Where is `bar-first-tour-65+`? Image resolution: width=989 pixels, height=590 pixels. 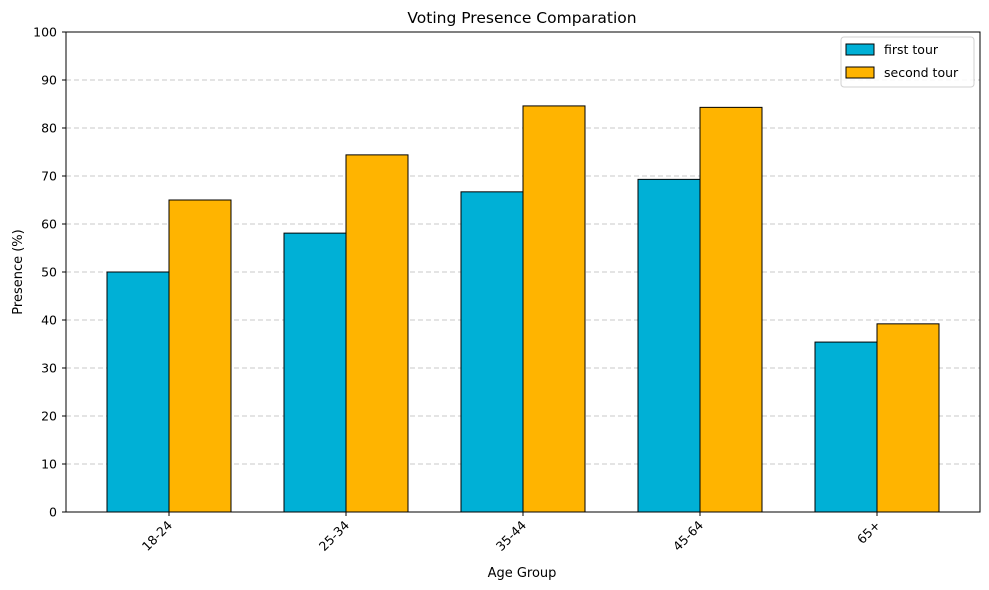 bar-first-tour-65+ is located at coordinates (846, 427).